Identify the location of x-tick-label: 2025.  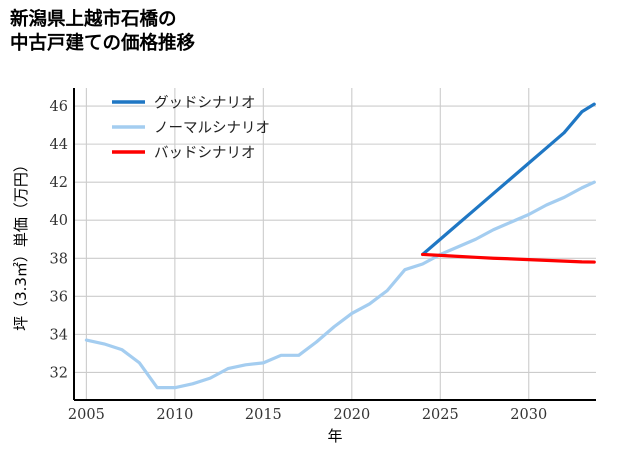
(440, 415).